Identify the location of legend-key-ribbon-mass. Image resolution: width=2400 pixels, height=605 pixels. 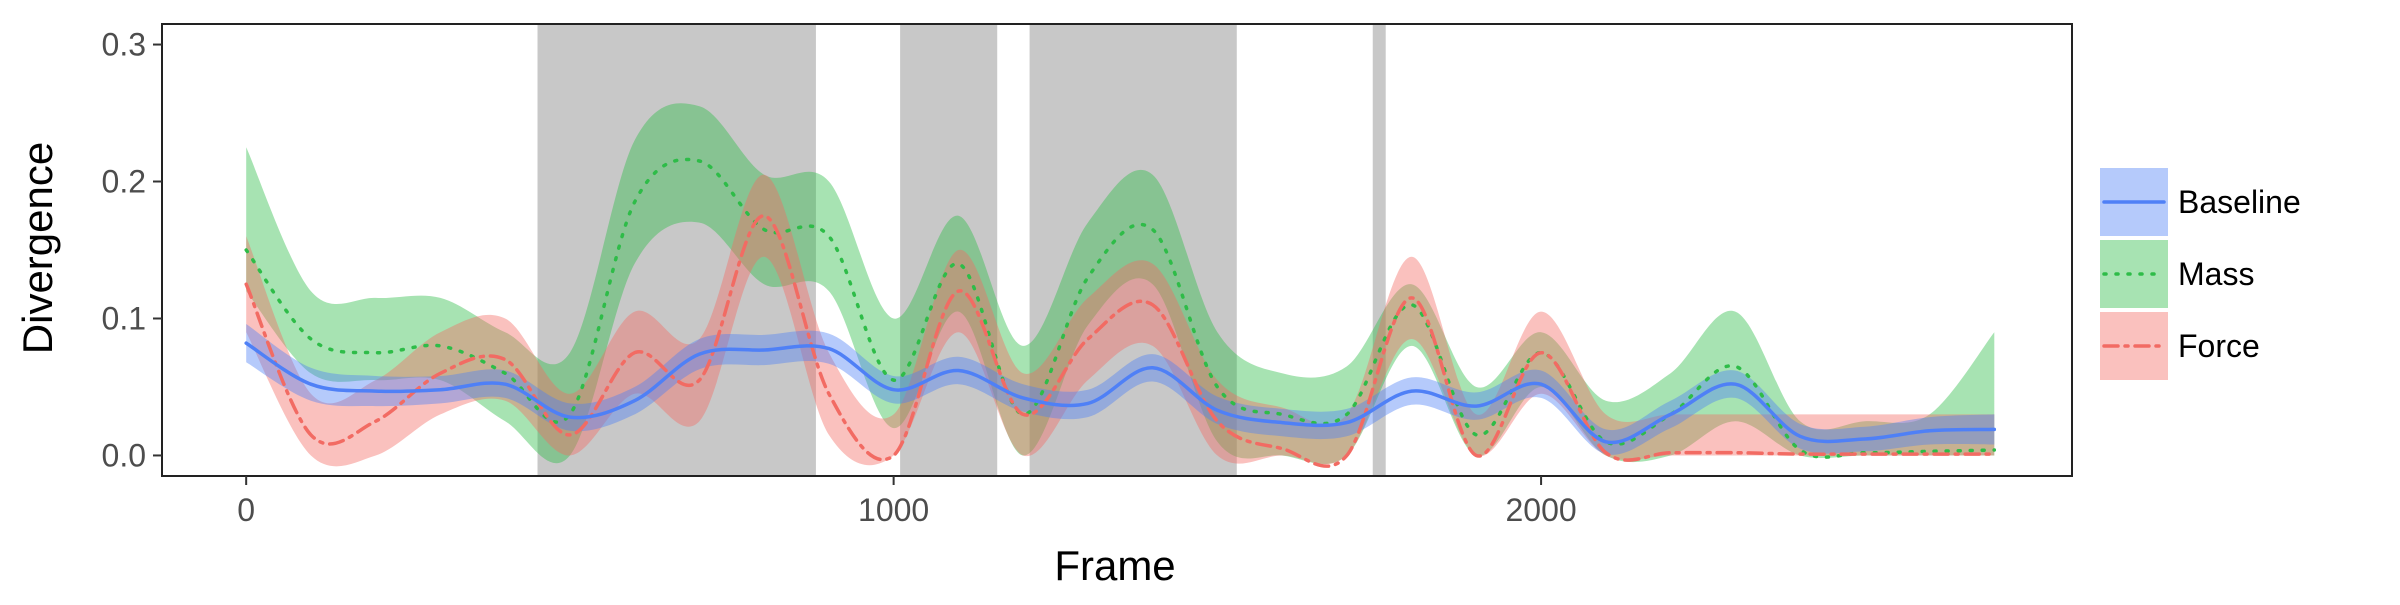
(2134, 274).